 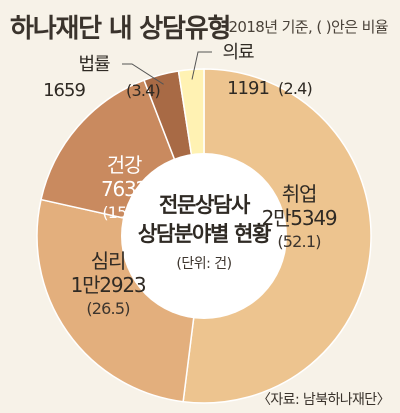 I want to click on source-note: 〈자료: 남북하나재단〉, so click(x=323, y=400).